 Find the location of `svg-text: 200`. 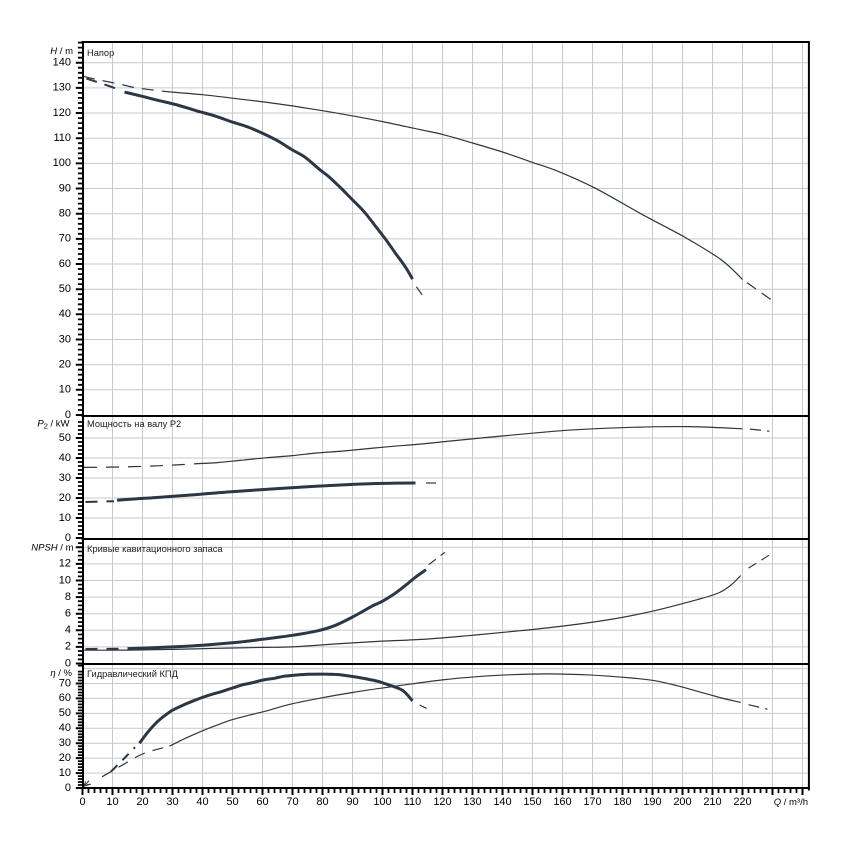

svg-text: 200 is located at coordinates (682, 802).